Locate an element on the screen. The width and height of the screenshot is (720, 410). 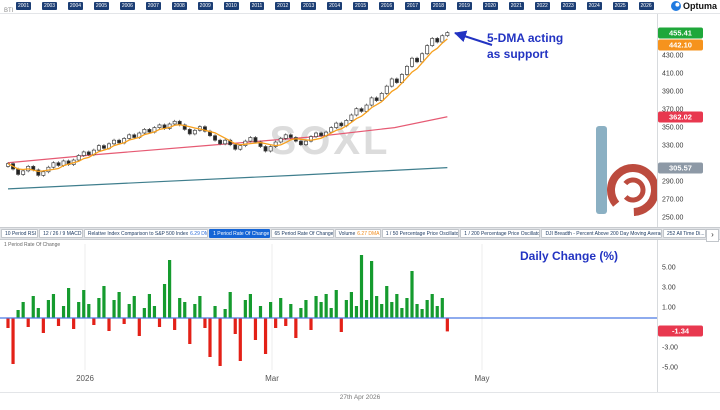
tool-tab-label: 1 Period Rate Of Change is located at coordinates (241, 233).